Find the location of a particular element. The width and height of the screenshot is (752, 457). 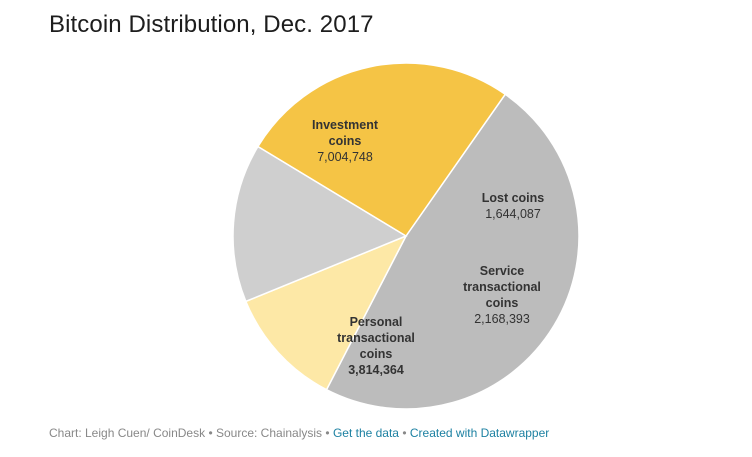

chart-footer: Chart: Leigh Cuen/ CoinDesk • Source is located at coordinates (299, 433).